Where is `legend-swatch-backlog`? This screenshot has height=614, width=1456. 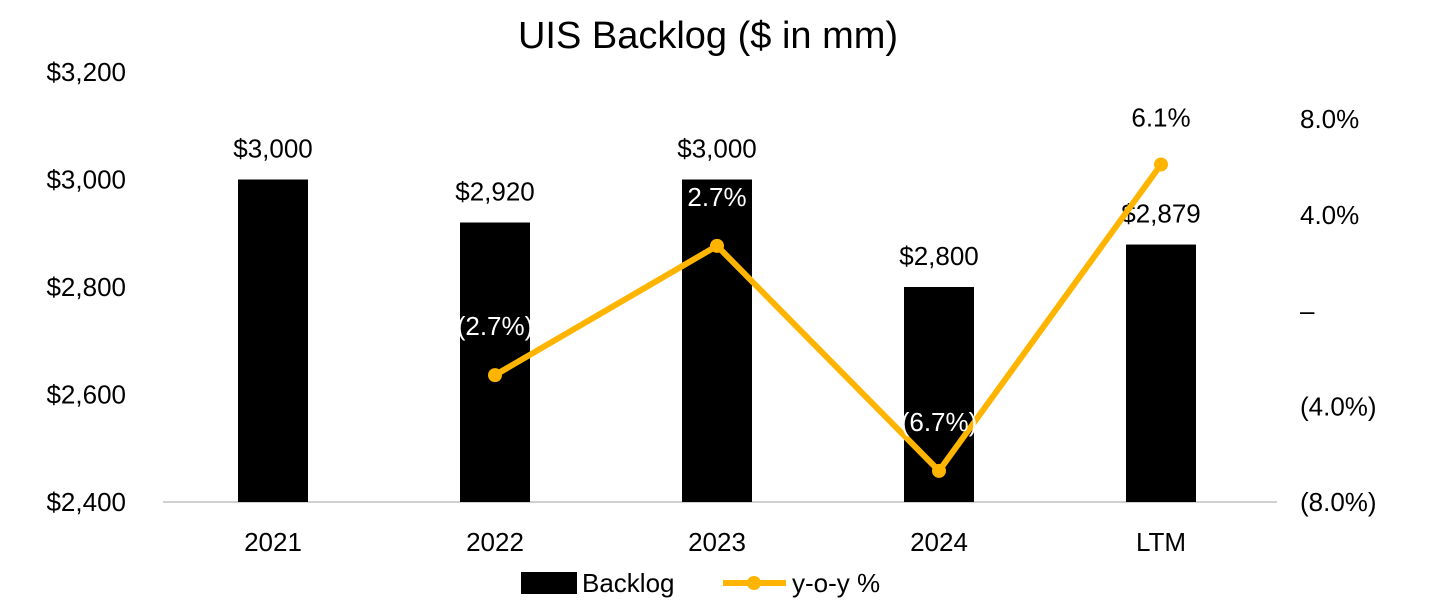 legend-swatch-backlog is located at coordinates (549, 583).